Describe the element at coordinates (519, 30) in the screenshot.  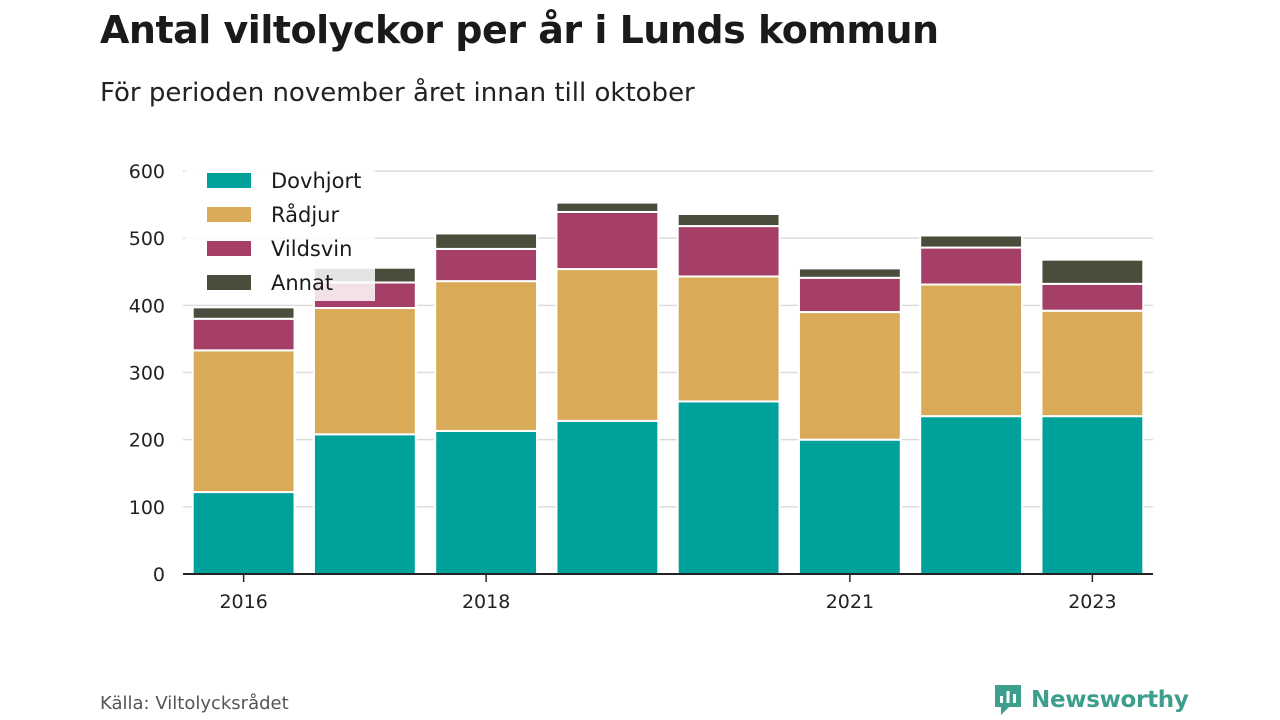
I see `chart-title: Antal viltolyckor per år i Lunds kommun` at that location.